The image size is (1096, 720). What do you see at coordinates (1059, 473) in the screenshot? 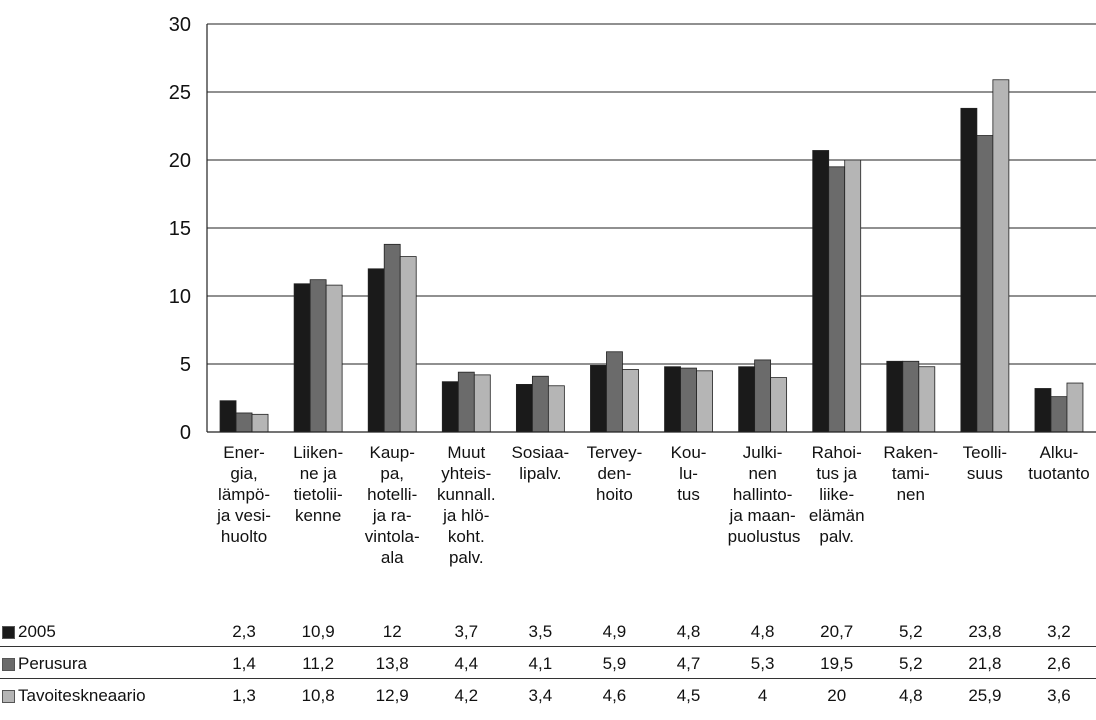
I see `category-label-line: tuotanto` at bounding box center [1059, 473].